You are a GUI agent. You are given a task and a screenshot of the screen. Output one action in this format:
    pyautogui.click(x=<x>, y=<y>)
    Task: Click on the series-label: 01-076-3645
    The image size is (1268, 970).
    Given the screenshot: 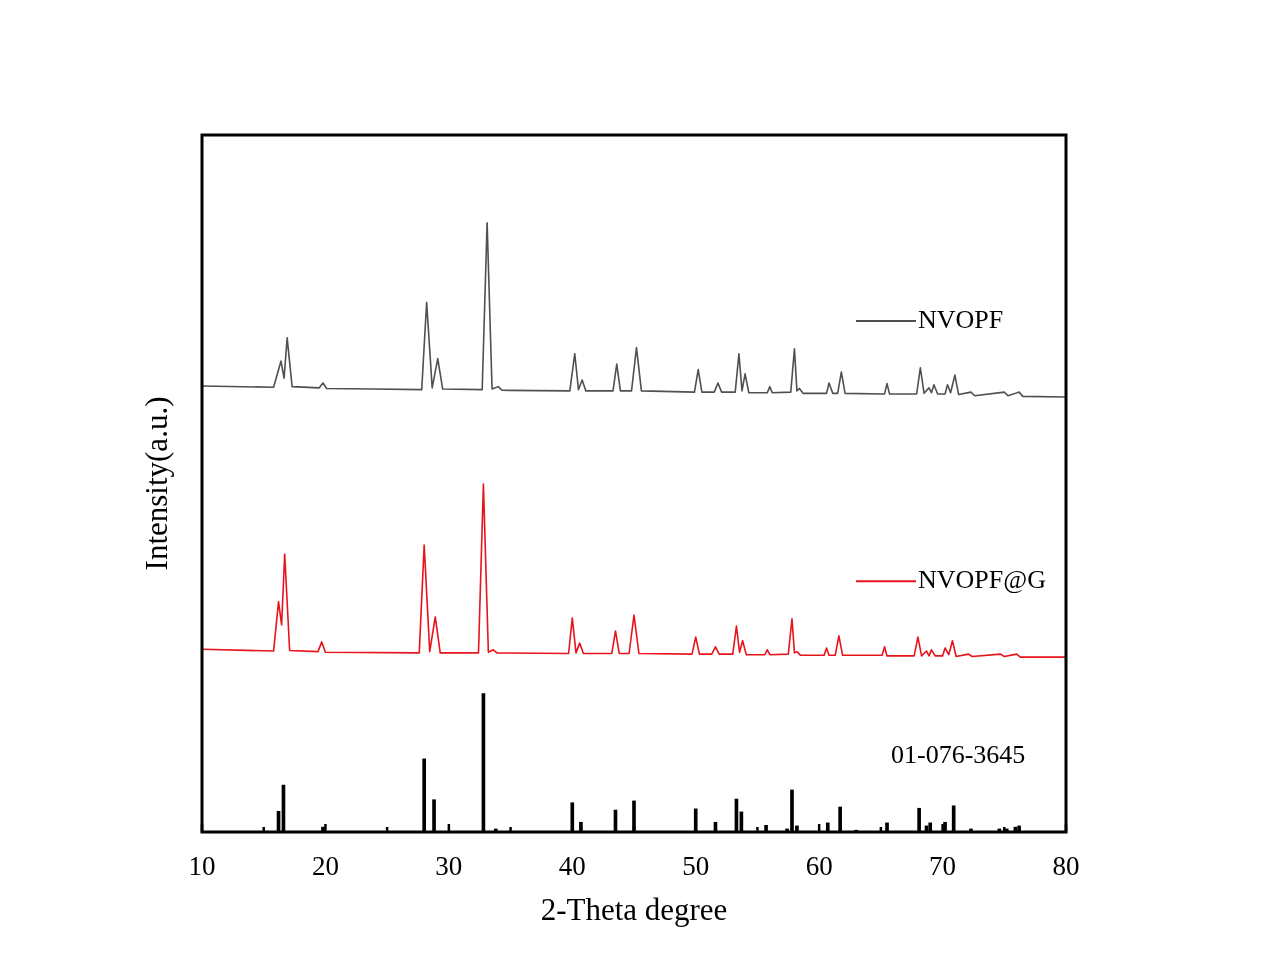 What is the action you would take?
    pyautogui.click(x=958, y=754)
    